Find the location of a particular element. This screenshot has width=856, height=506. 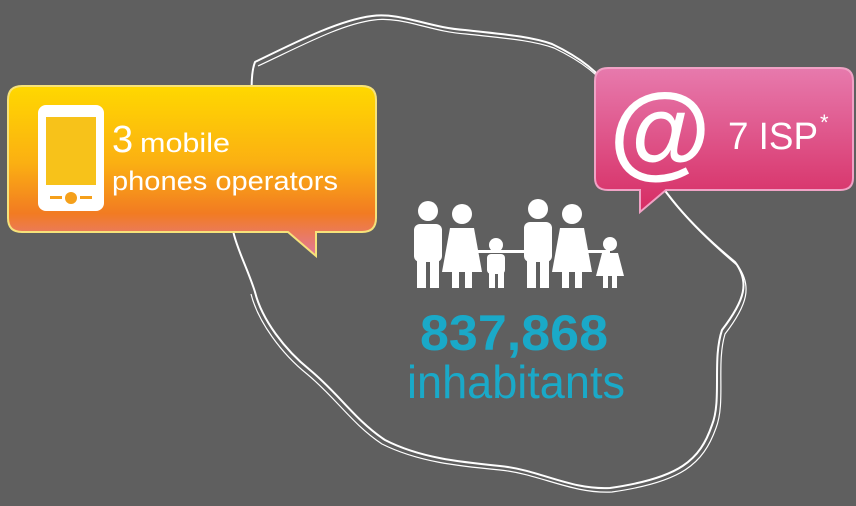

population-label: inhabitants is located at coordinates (516, 382).